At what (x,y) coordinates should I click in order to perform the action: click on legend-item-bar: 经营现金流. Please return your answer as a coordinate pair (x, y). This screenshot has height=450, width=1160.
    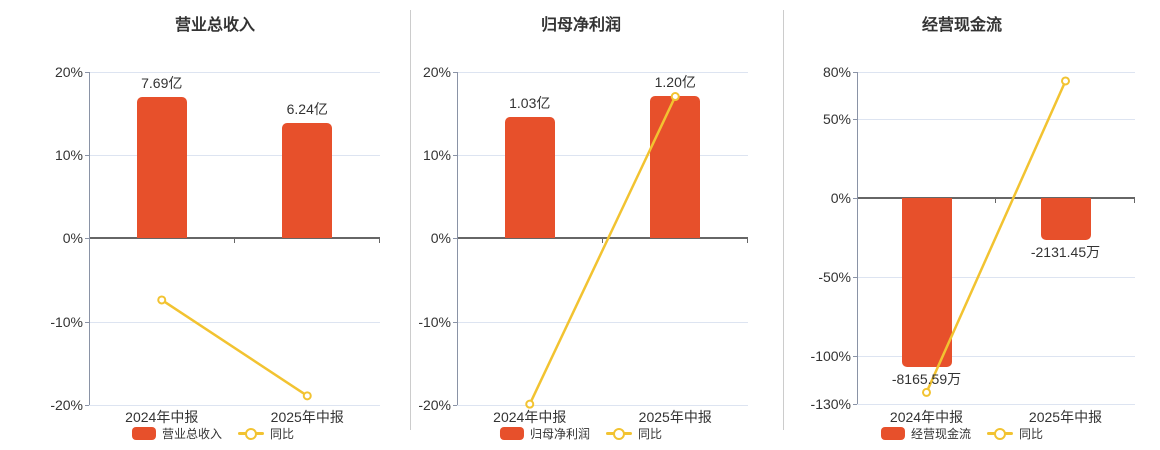
    Looking at the image, I should click on (925, 433).